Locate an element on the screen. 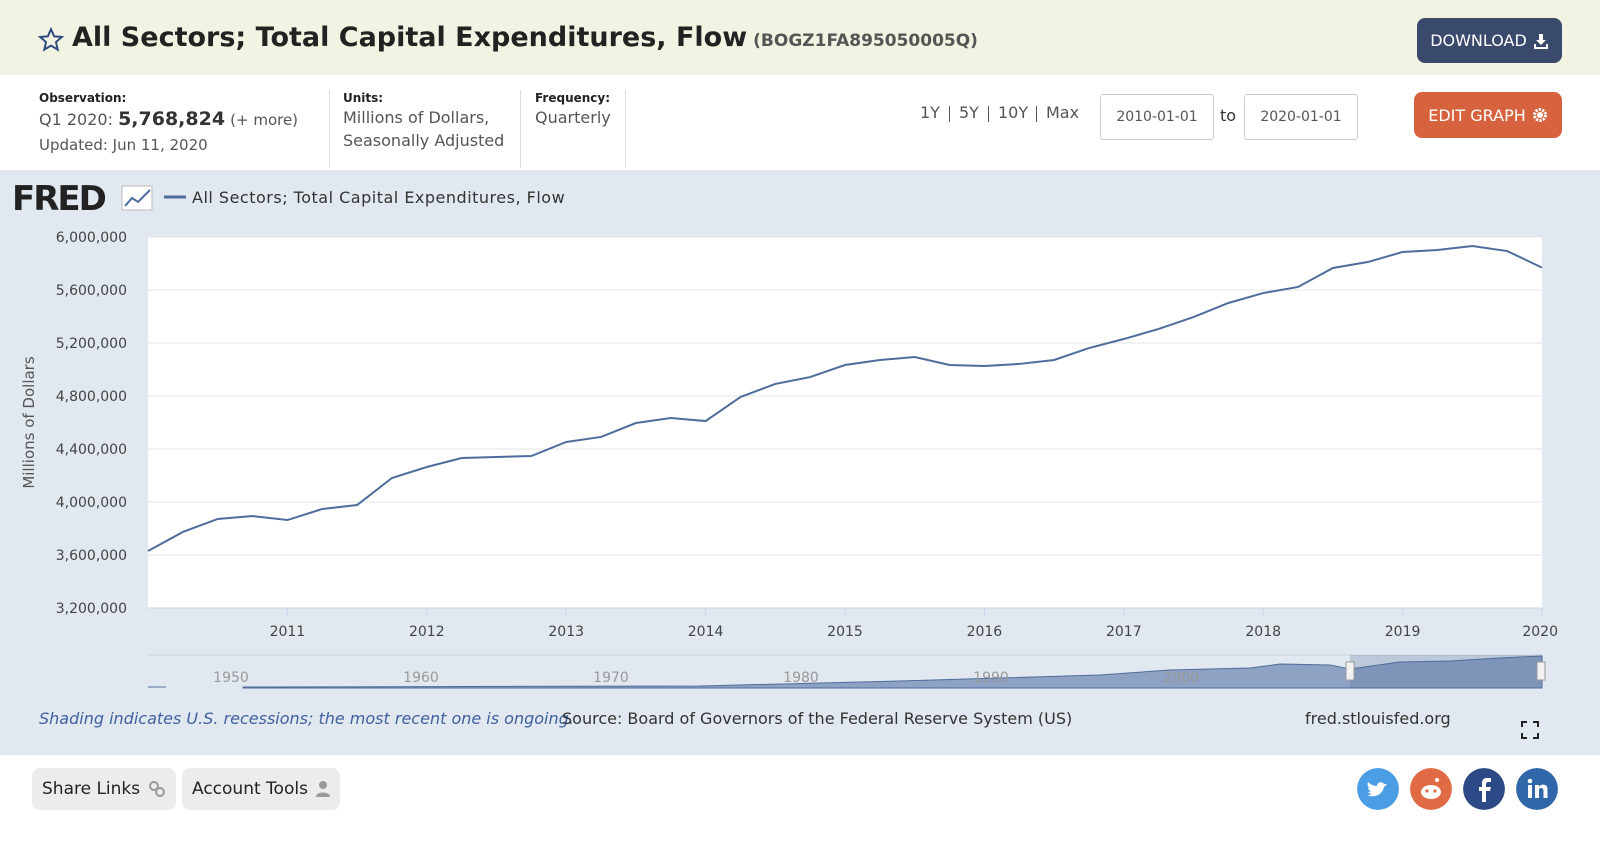  end-date: 2020-01-01 is located at coordinates (1301, 117).